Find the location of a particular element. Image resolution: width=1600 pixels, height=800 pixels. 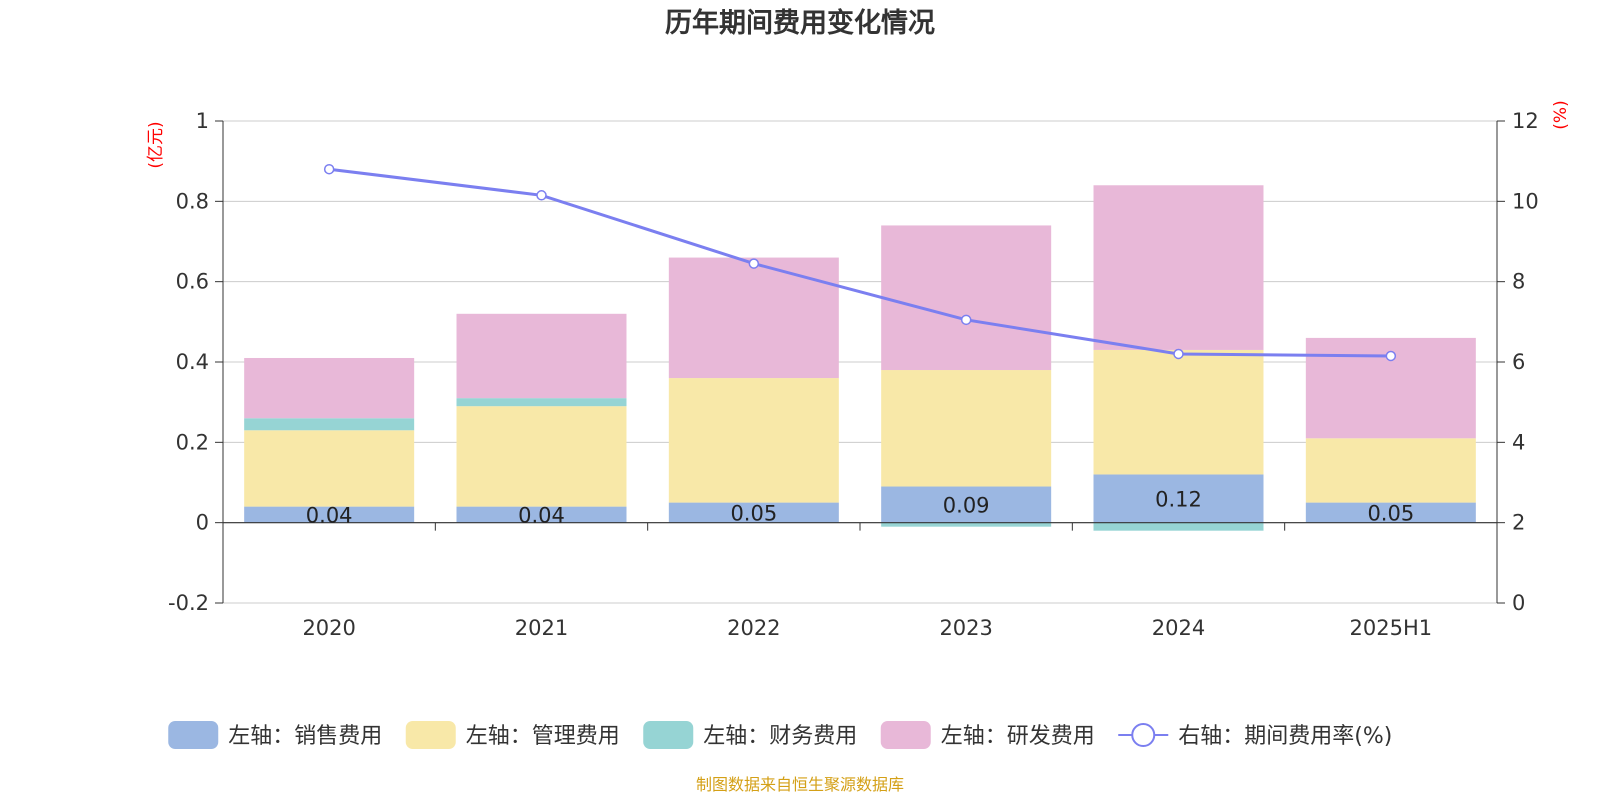

legend-label: 左轴：管理费用 is located at coordinates (543, 736).